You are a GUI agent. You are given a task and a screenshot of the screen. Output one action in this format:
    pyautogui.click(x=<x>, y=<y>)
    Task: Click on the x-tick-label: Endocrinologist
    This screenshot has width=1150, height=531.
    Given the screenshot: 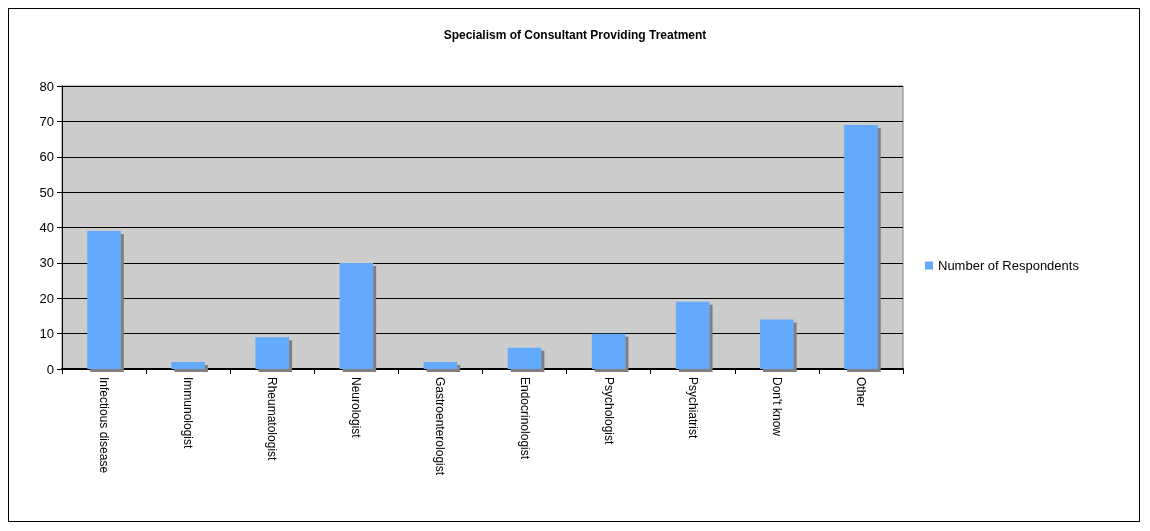 What is the action you would take?
    pyautogui.click(x=524, y=418)
    